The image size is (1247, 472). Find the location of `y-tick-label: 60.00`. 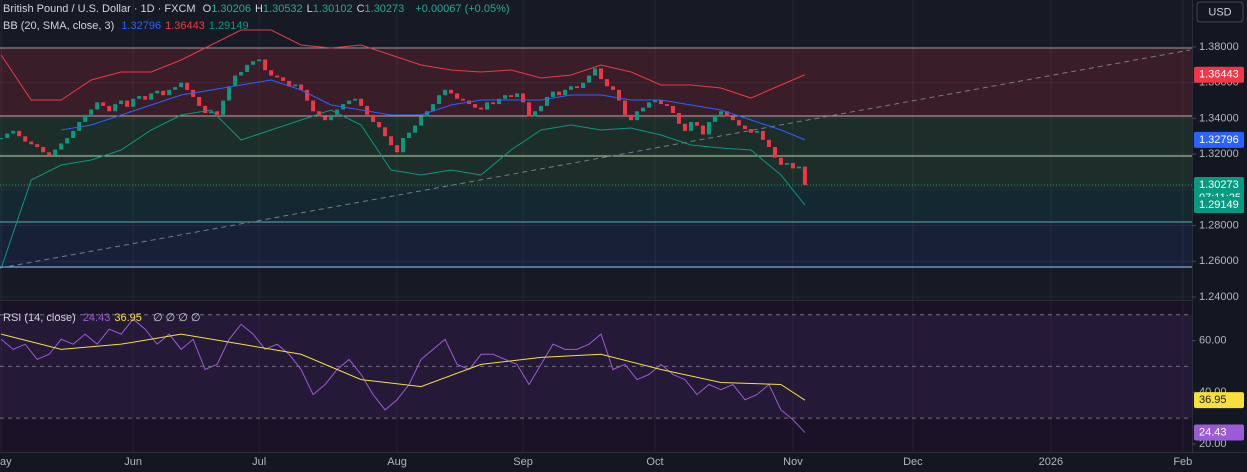

y-tick-label: 60.00 is located at coordinates (1213, 340).